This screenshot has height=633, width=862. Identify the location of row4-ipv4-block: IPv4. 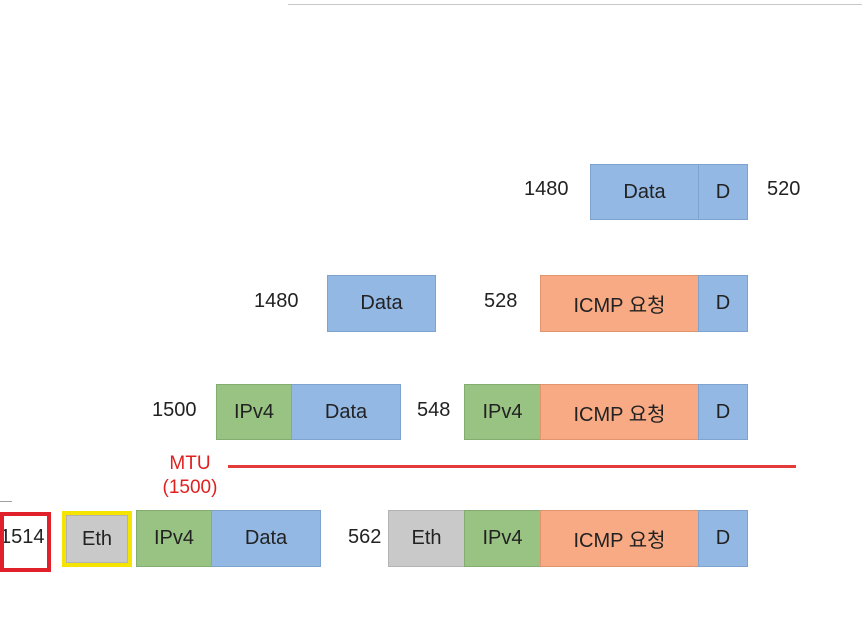
(174, 538).